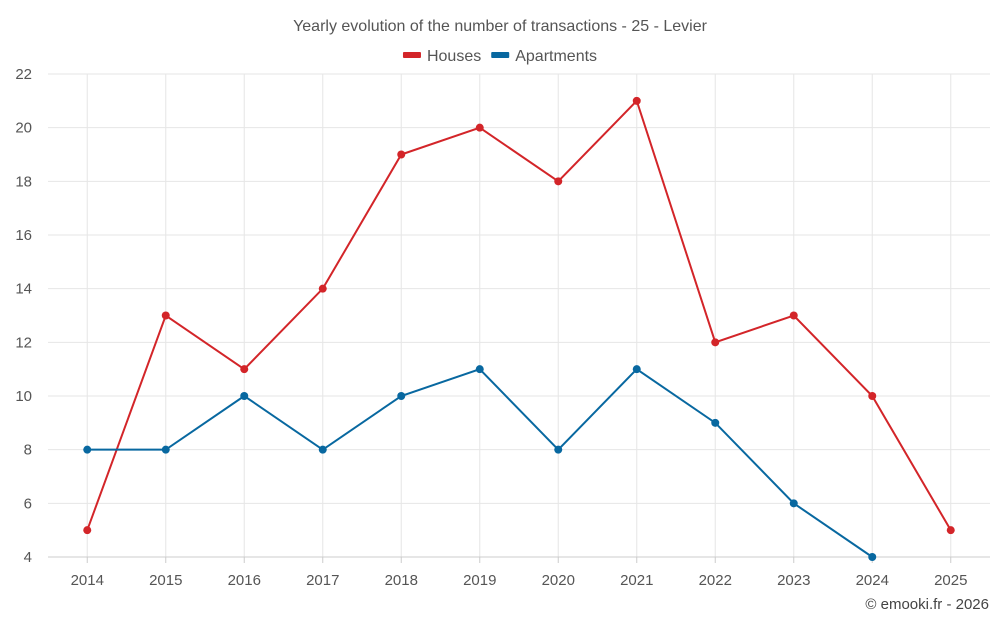 This screenshot has width=1000, height=625. What do you see at coordinates (950, 580) in the screenshot?
I see `x-tick-label: 2025` at bounding box center [950, 580].